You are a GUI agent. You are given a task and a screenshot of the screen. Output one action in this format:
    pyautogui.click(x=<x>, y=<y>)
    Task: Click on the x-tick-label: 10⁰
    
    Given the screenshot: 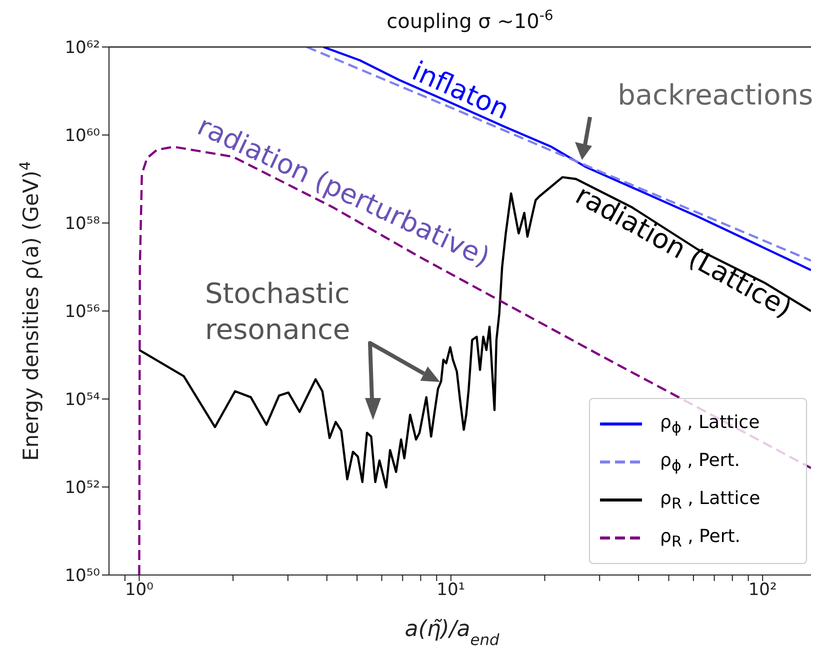 What is the action you would take?
    pyautogui.click(x=139, y=590)
    